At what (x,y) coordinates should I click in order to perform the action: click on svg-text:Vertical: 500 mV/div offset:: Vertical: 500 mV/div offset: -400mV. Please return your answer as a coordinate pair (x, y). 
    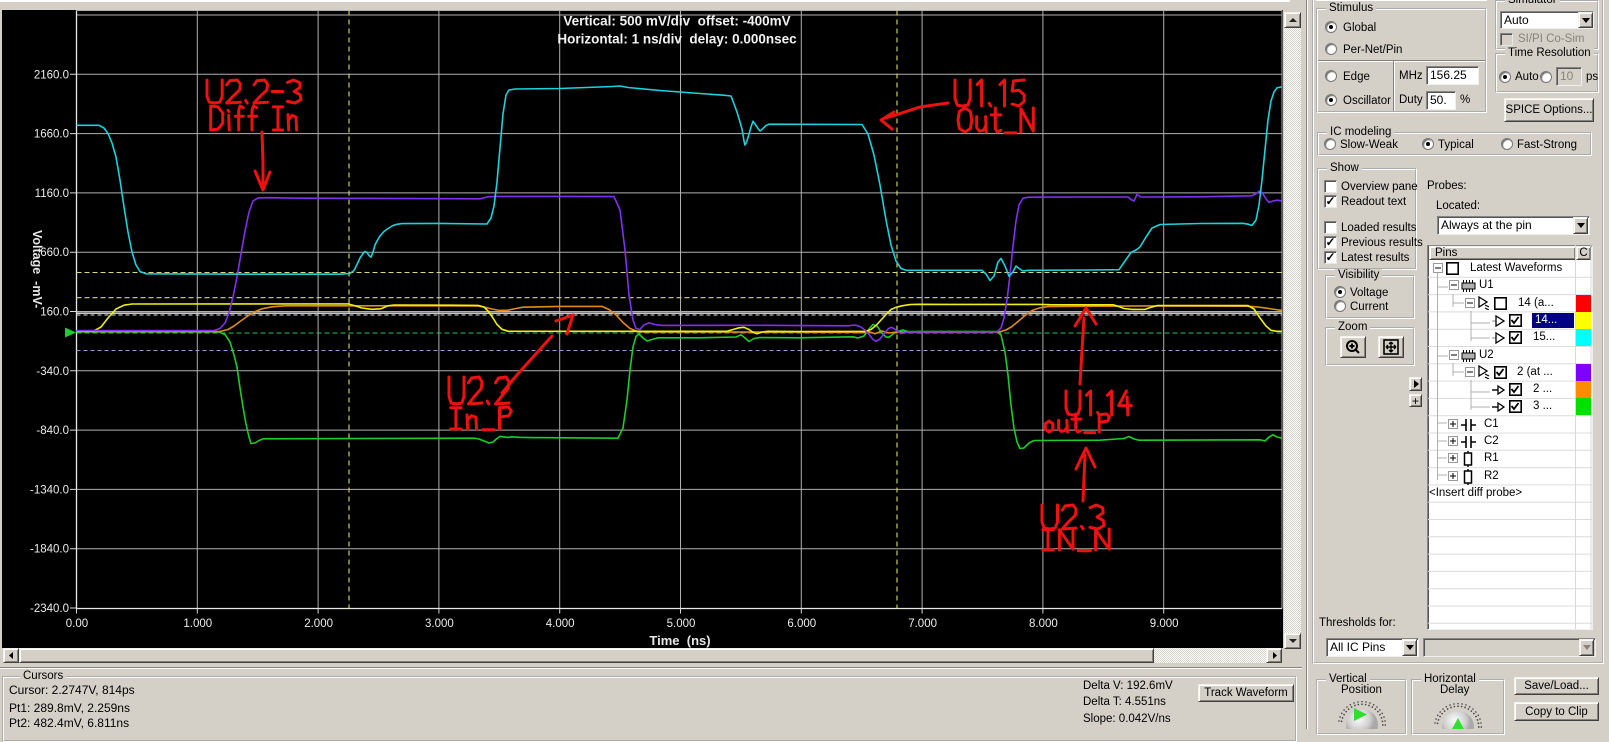
    Looking at the image, I should click on (676, 21).